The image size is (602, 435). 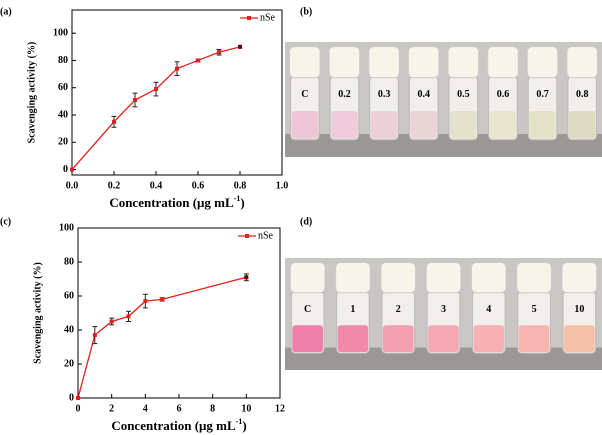 I want to click on vial-label: 0.8, so click(x=582, y=94).